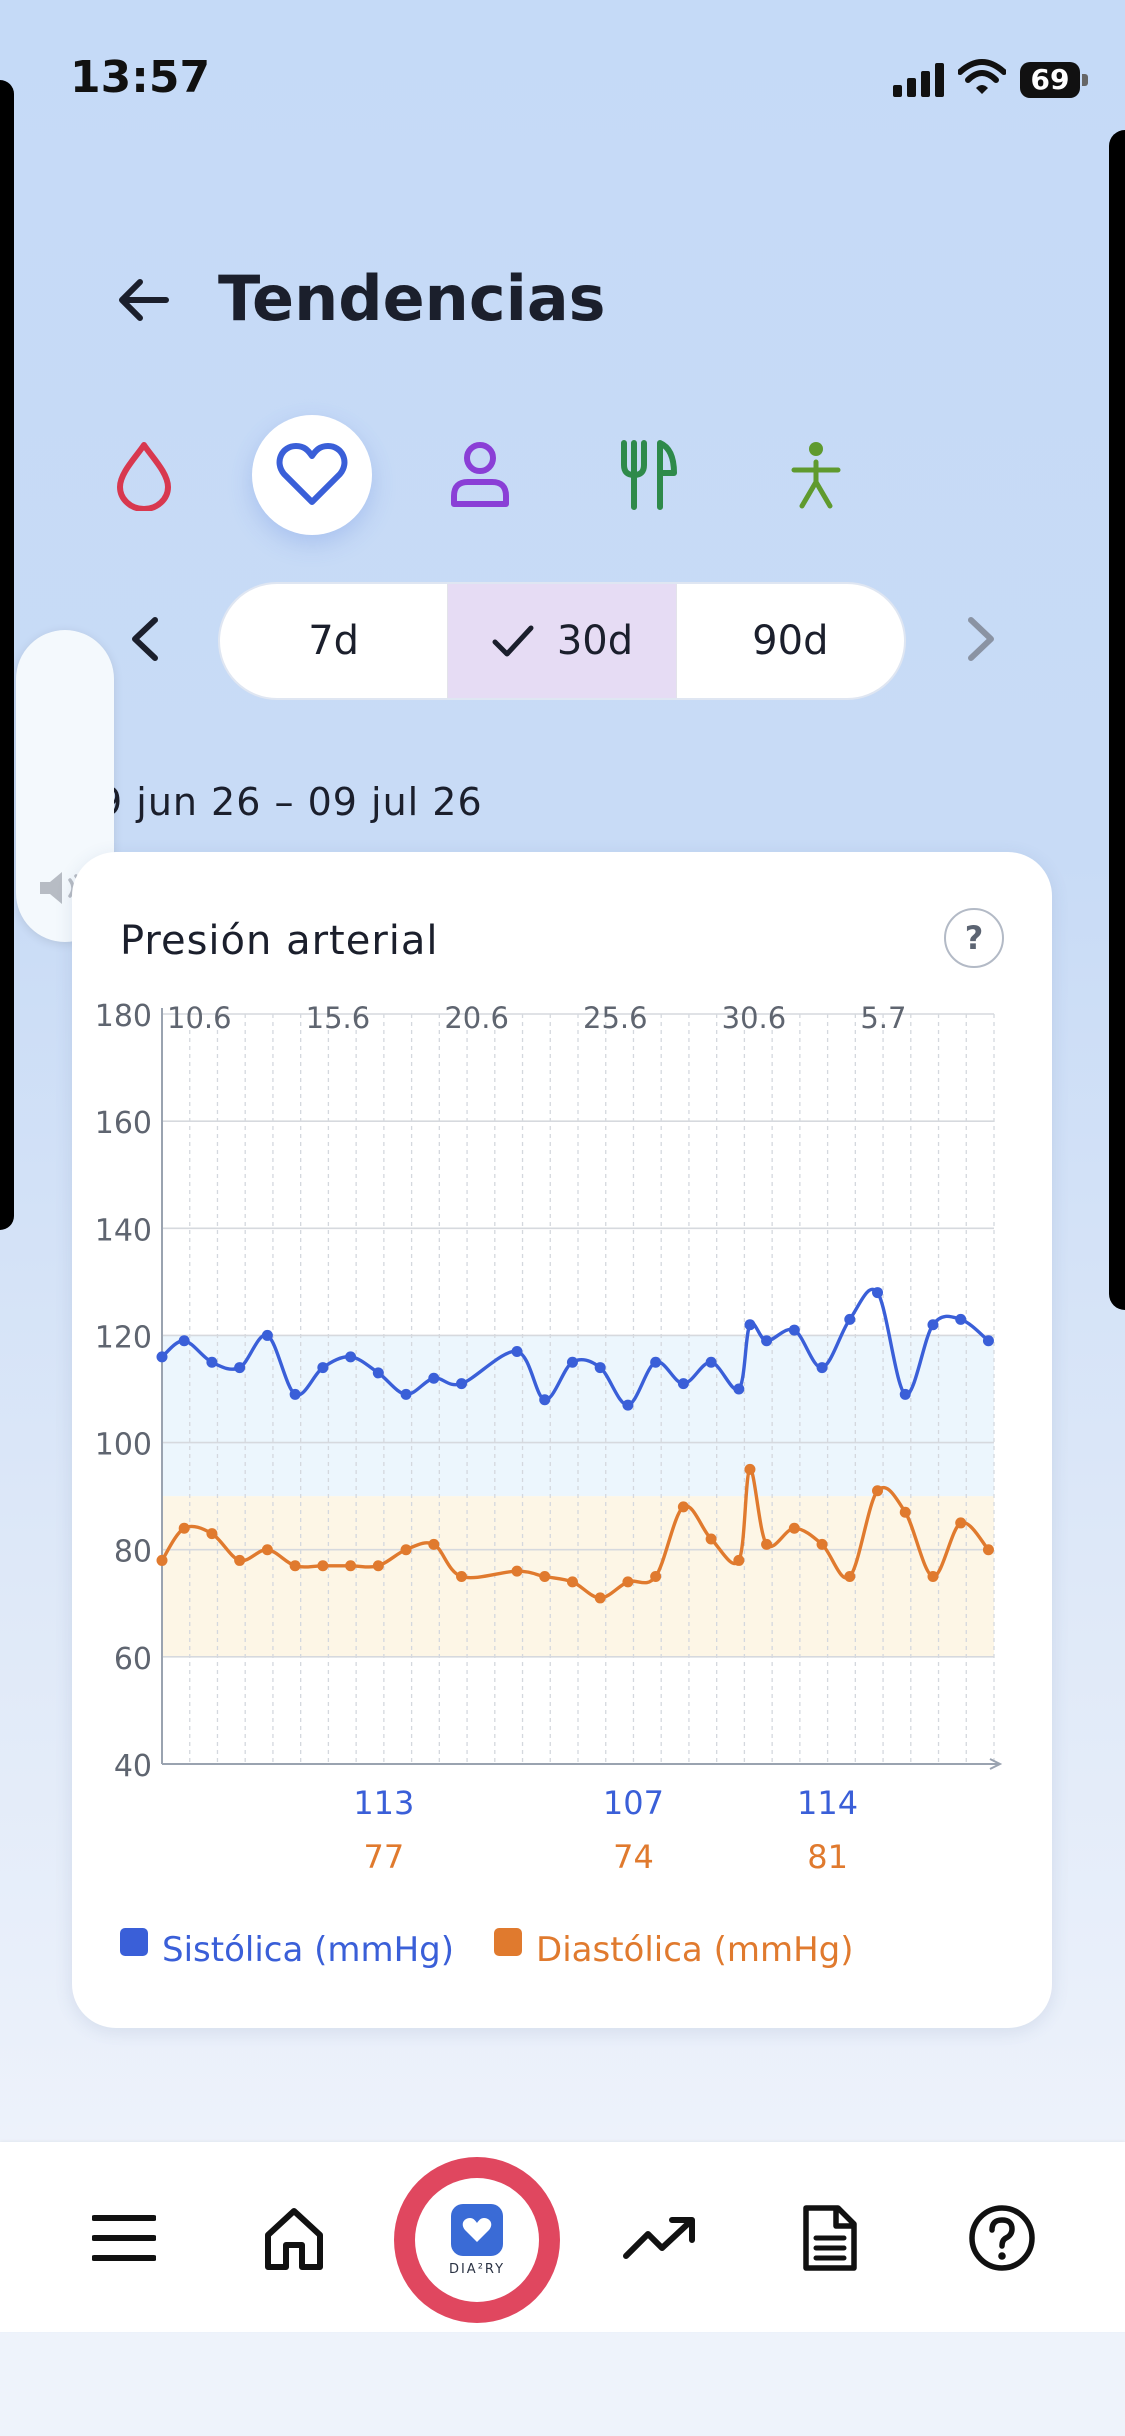  I want to click on hamburger-menu-icon, so click(124, 2238).